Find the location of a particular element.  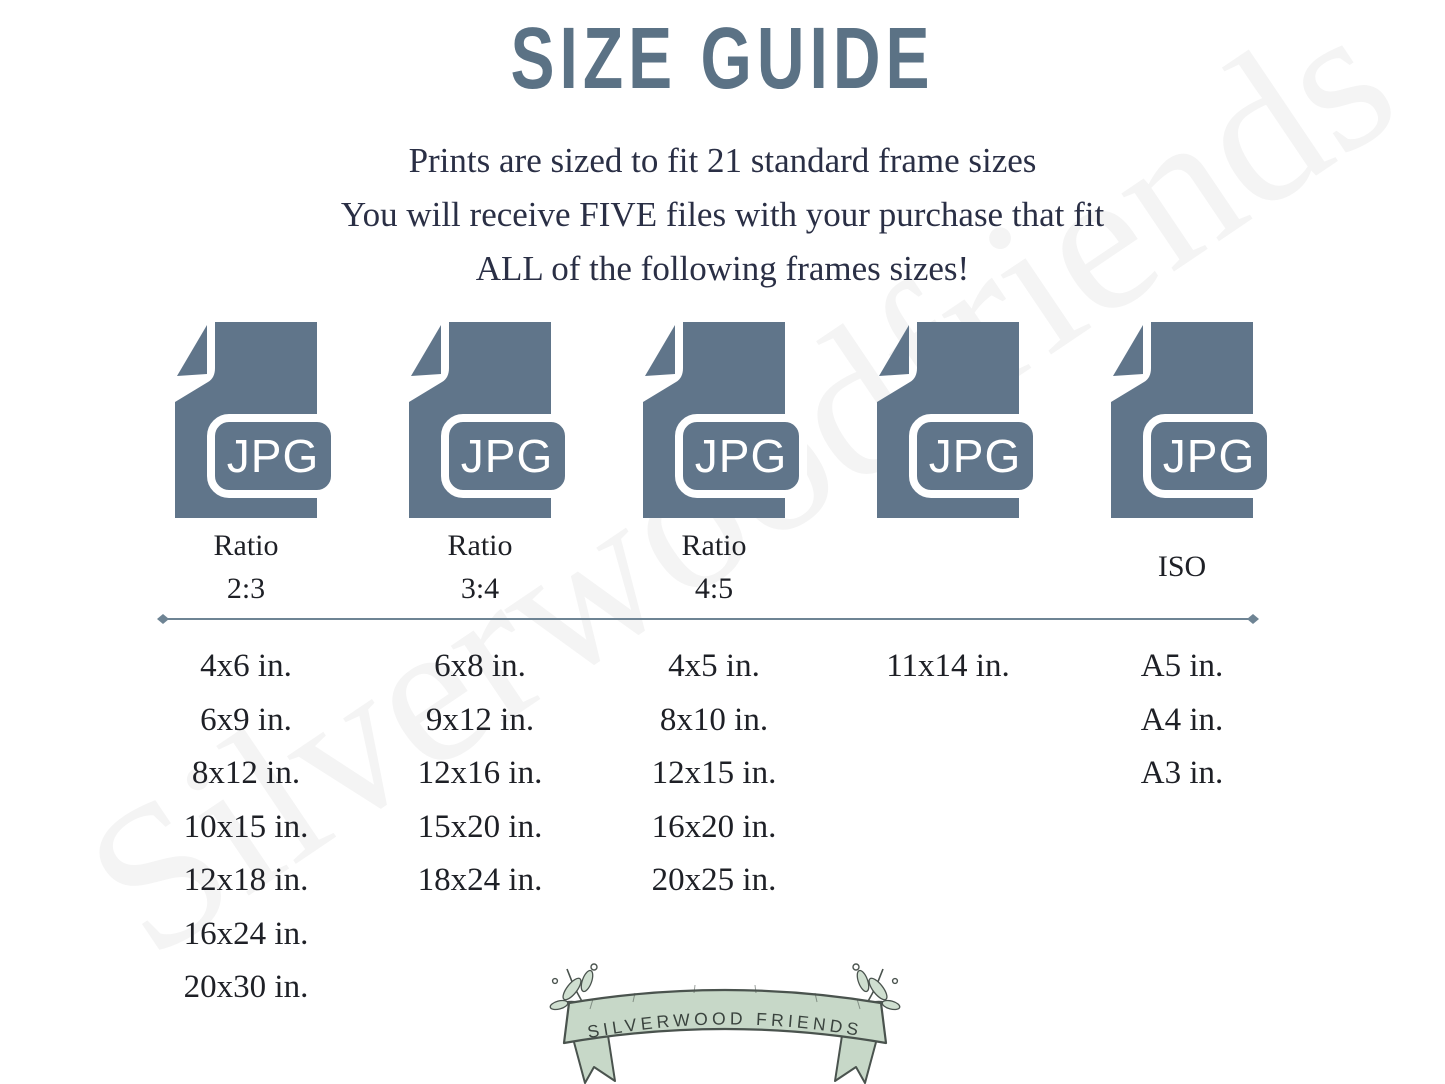

ratio-label: Ratio 2:3 is located at coordinates (246, 567).